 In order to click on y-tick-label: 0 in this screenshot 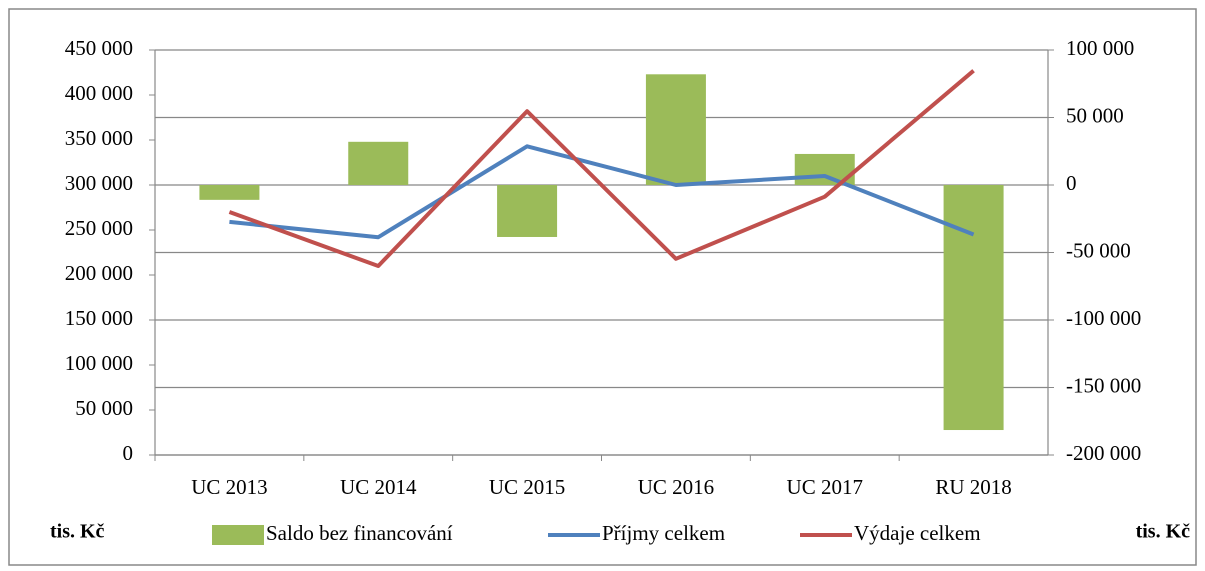, I will do `click(128, 453)`.